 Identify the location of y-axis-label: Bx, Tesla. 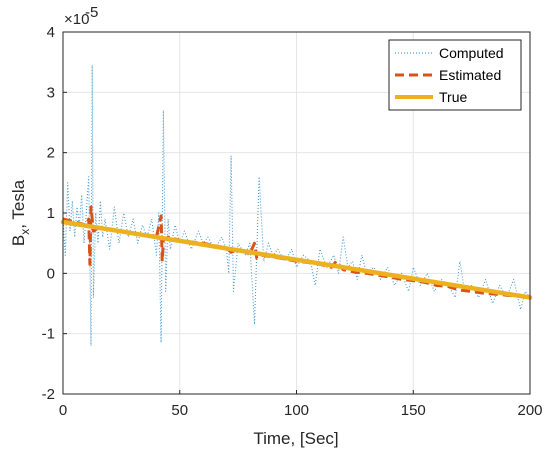
(20, 212).